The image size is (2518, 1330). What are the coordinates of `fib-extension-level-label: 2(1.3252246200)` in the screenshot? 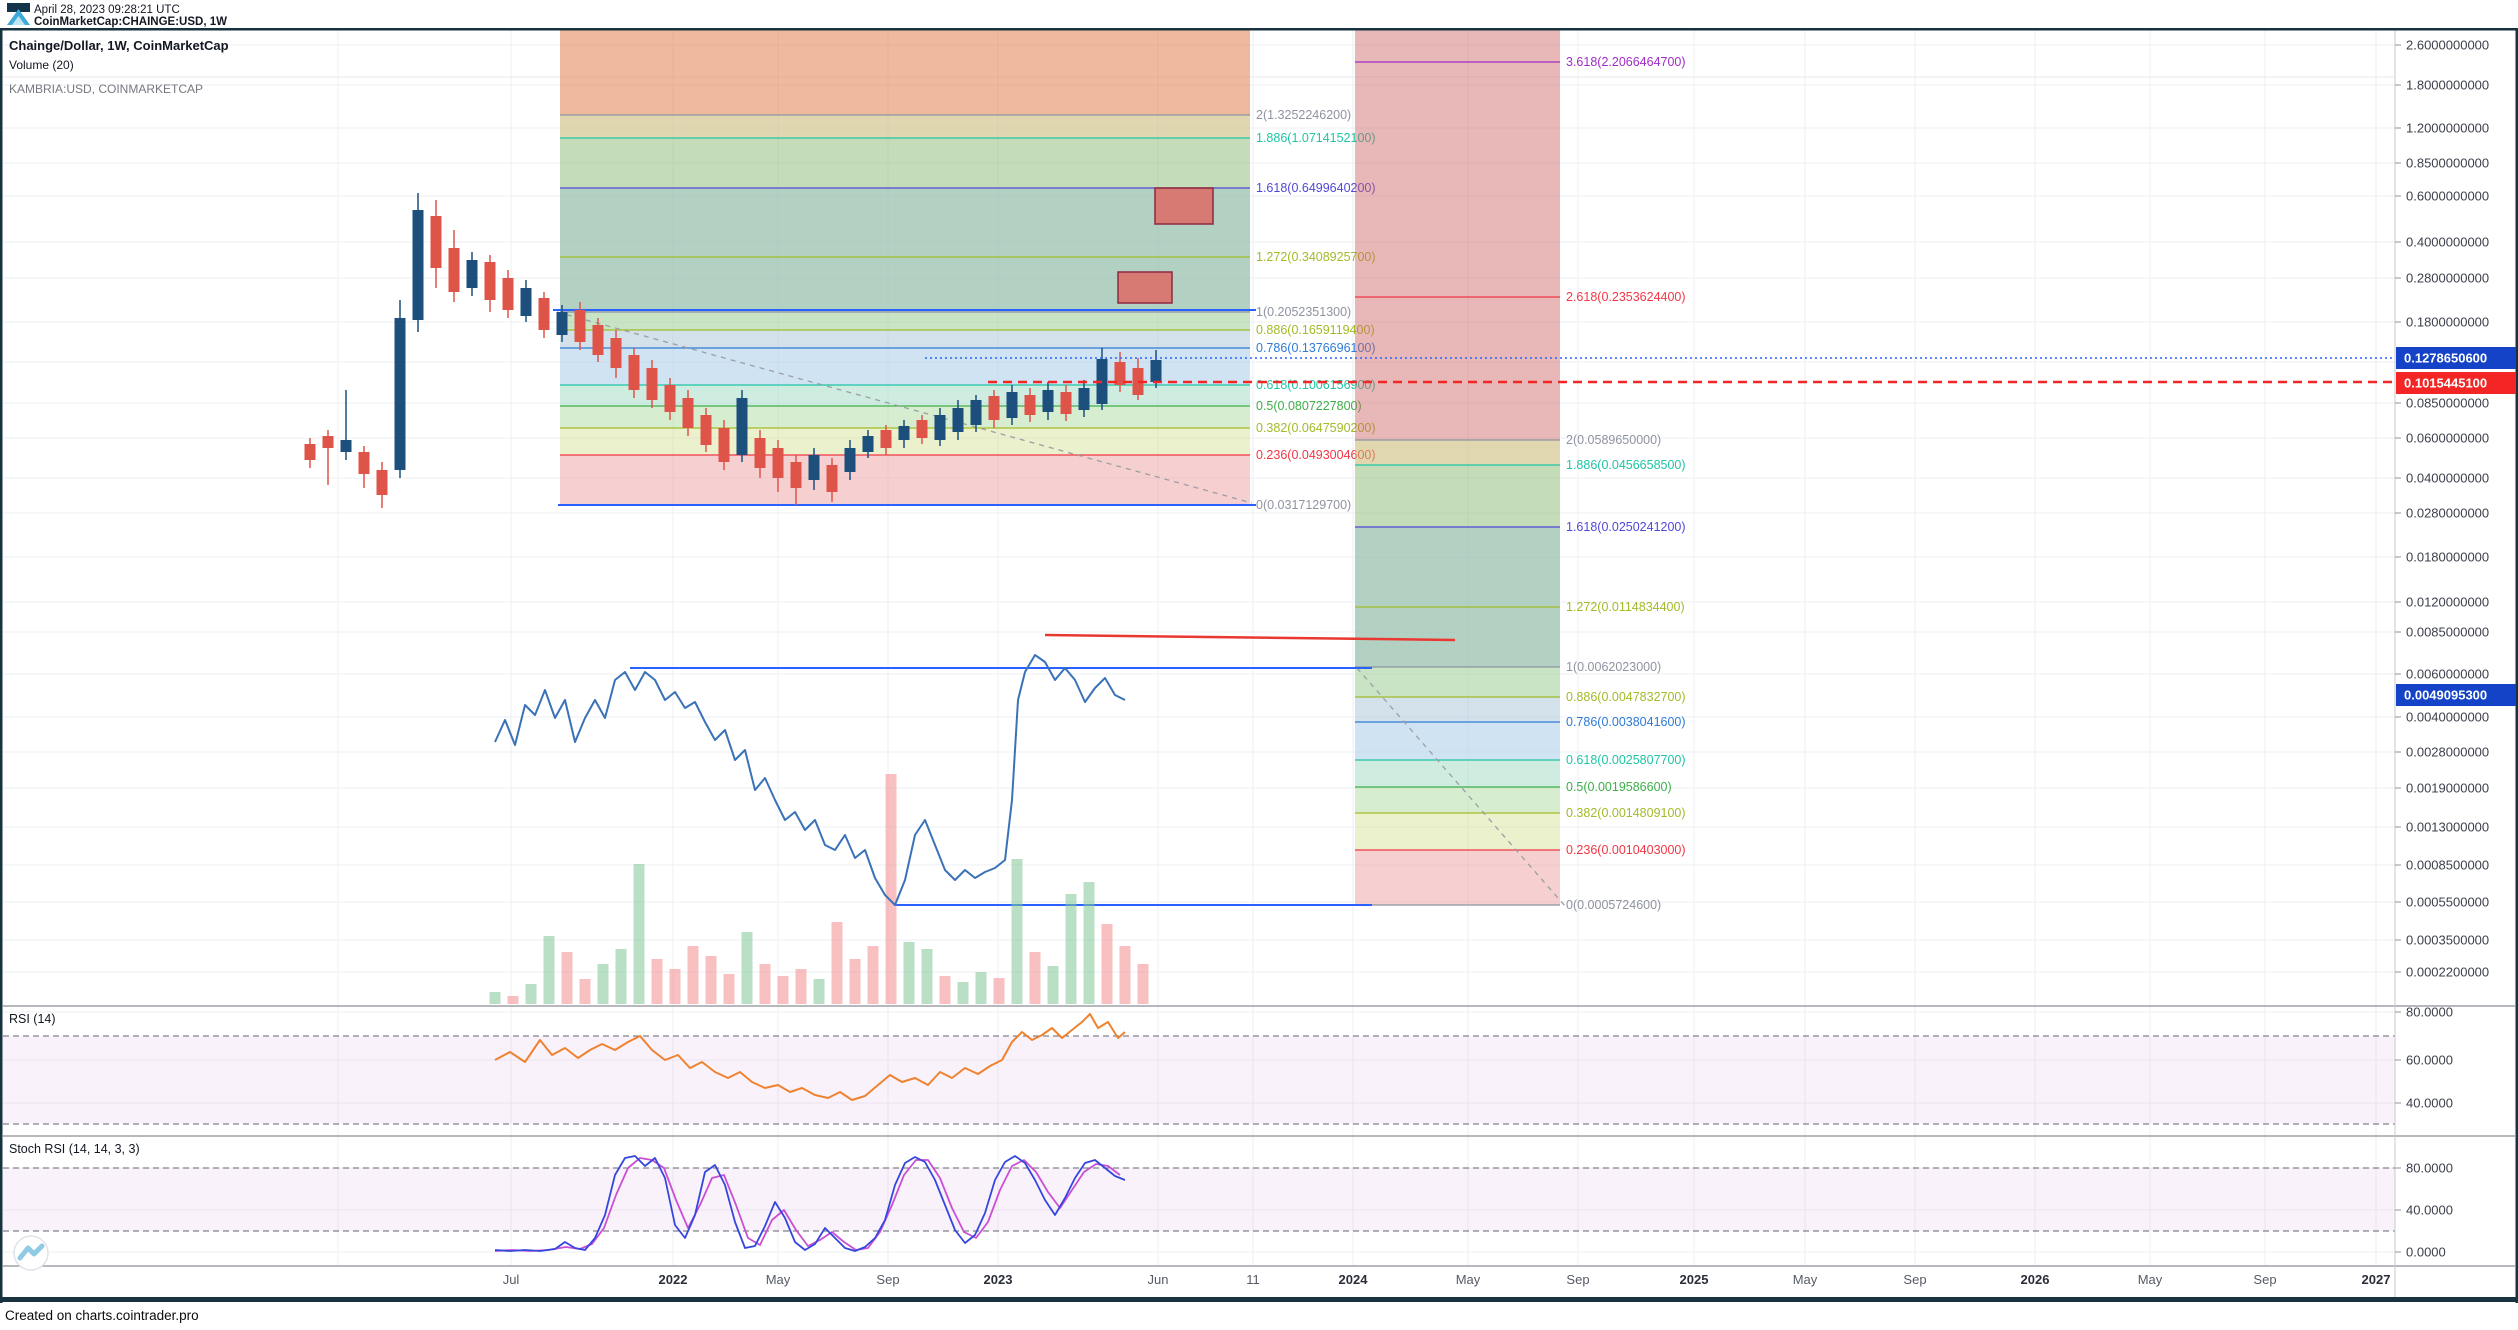 It's located at (1303, 115).